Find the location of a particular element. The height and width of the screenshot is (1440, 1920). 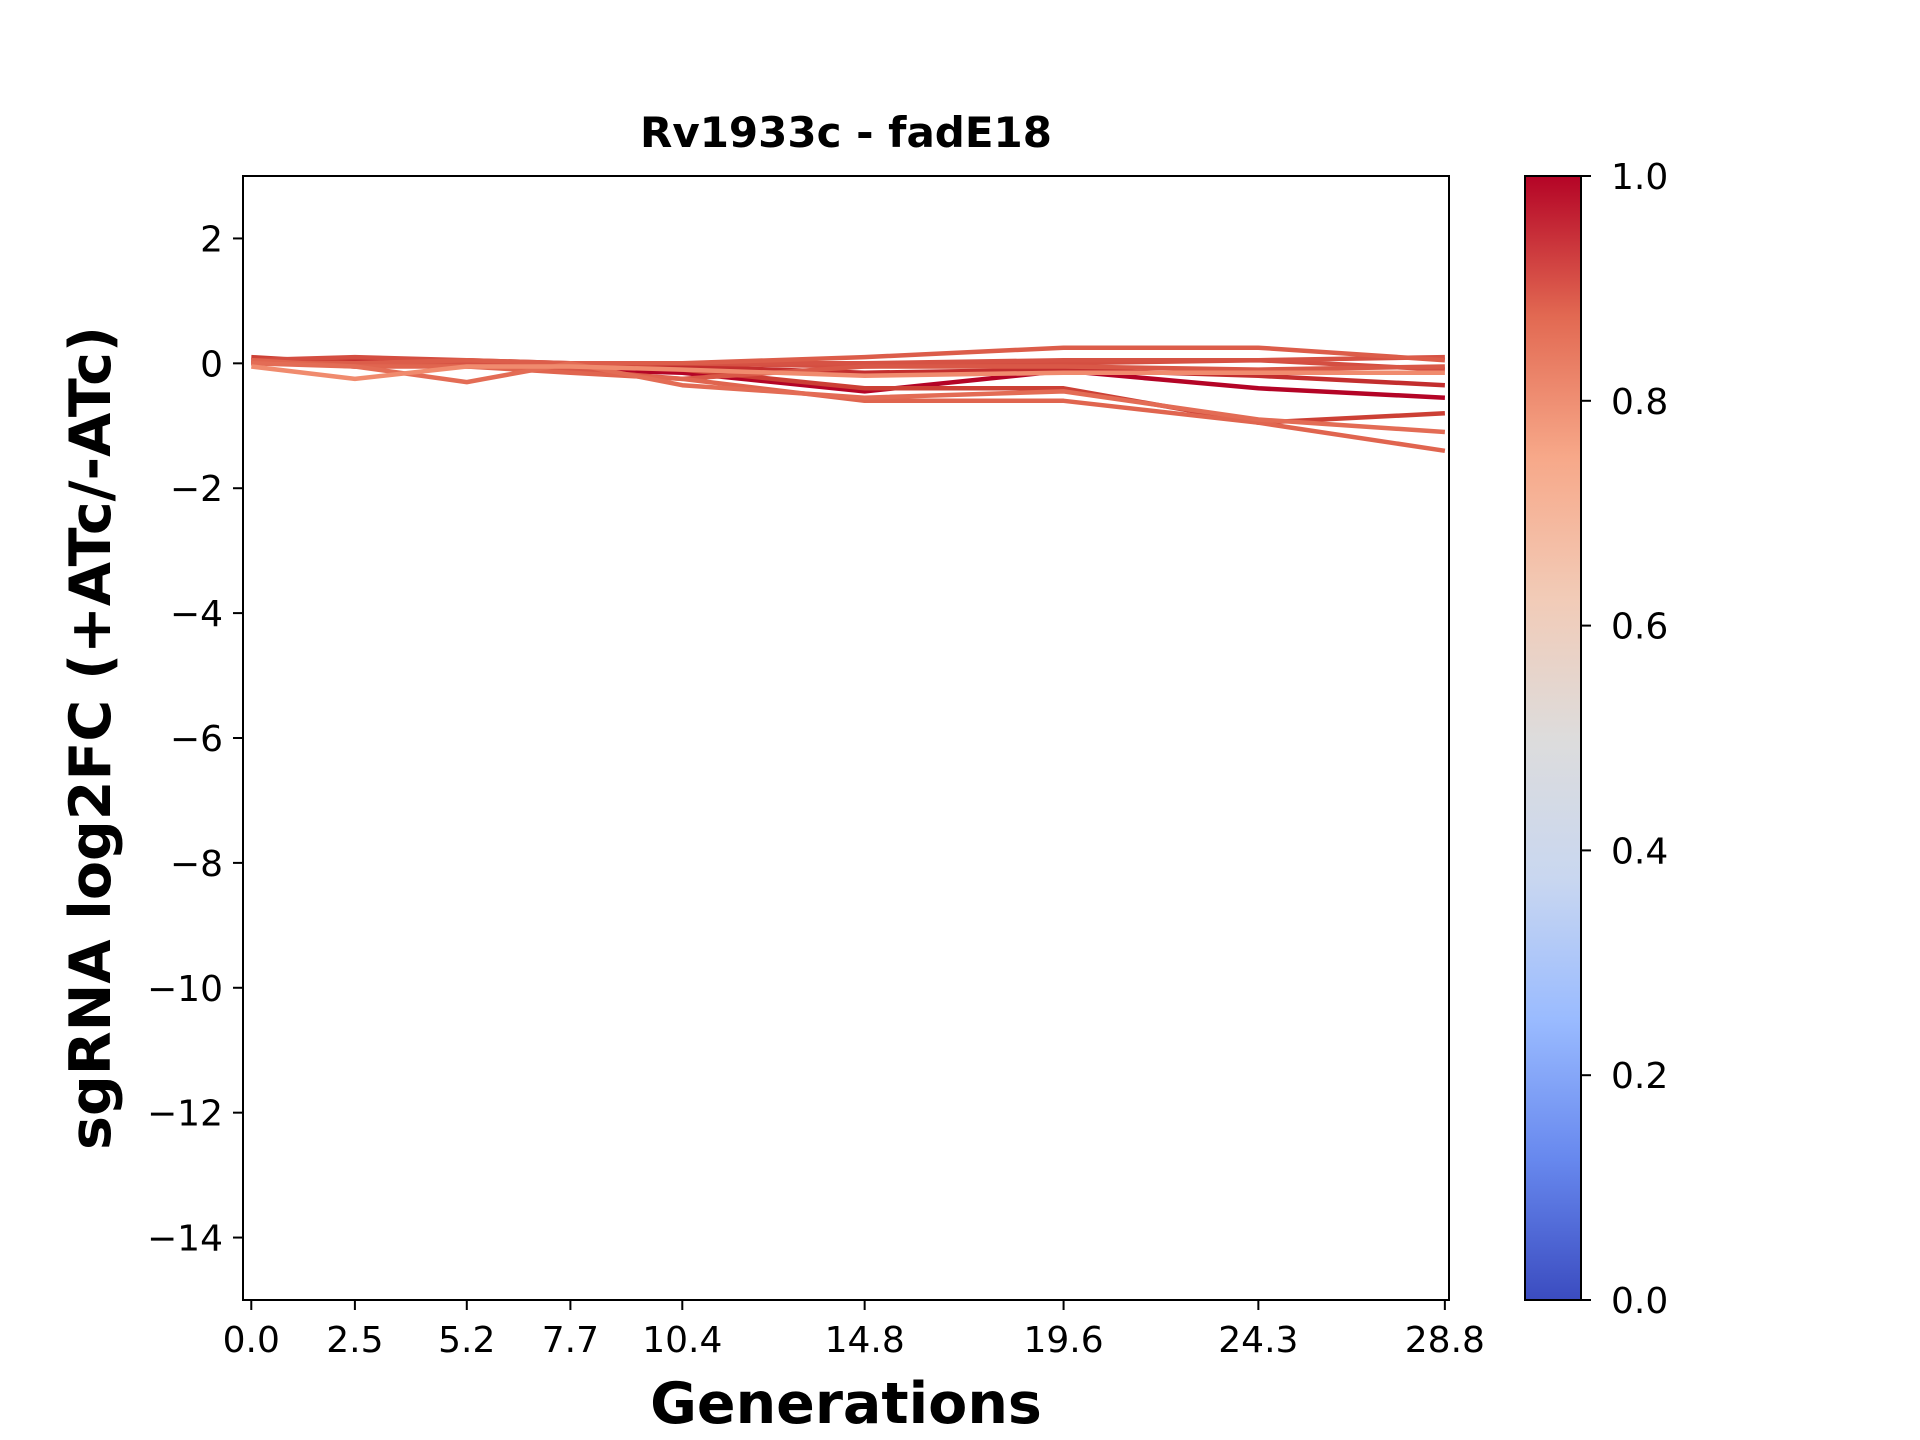

colorbar-tick-label: 0.6 is located at coordinates (1639, 627).